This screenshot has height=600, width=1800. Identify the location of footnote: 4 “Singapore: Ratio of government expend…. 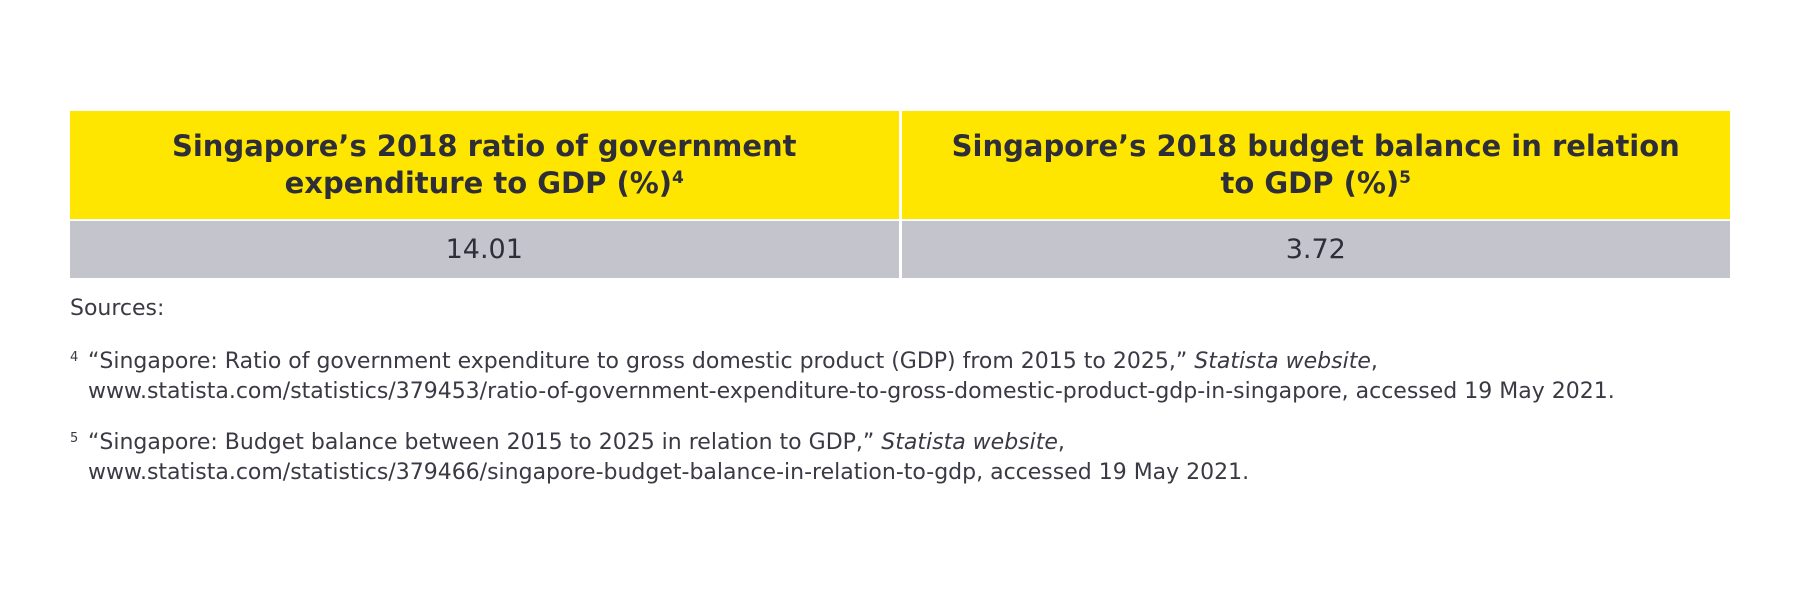
(842, 377).